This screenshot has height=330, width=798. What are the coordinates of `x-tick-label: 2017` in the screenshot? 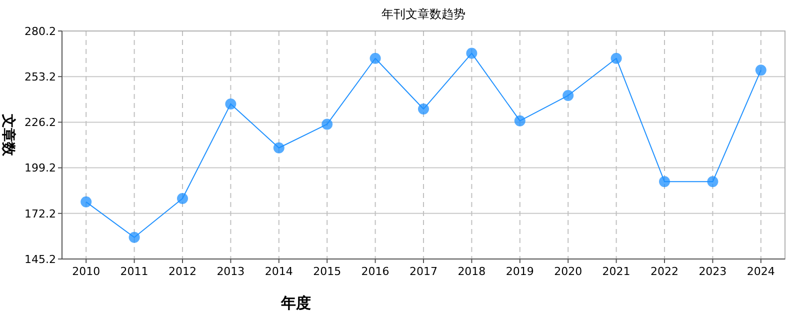 It's located at (424, 271).